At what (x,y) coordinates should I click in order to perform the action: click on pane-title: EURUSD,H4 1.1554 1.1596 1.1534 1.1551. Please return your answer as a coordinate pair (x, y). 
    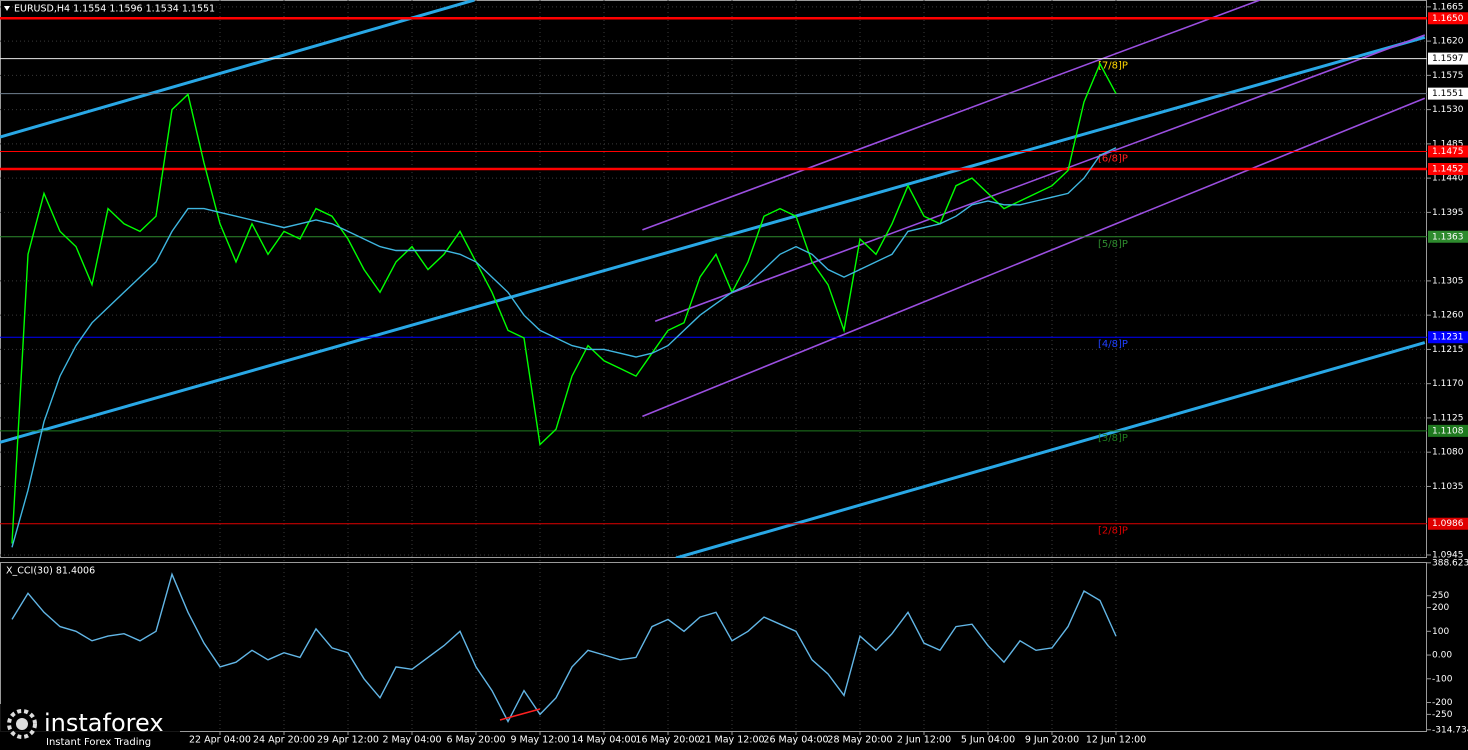
    Looking at the image, I should click on (114, 9).